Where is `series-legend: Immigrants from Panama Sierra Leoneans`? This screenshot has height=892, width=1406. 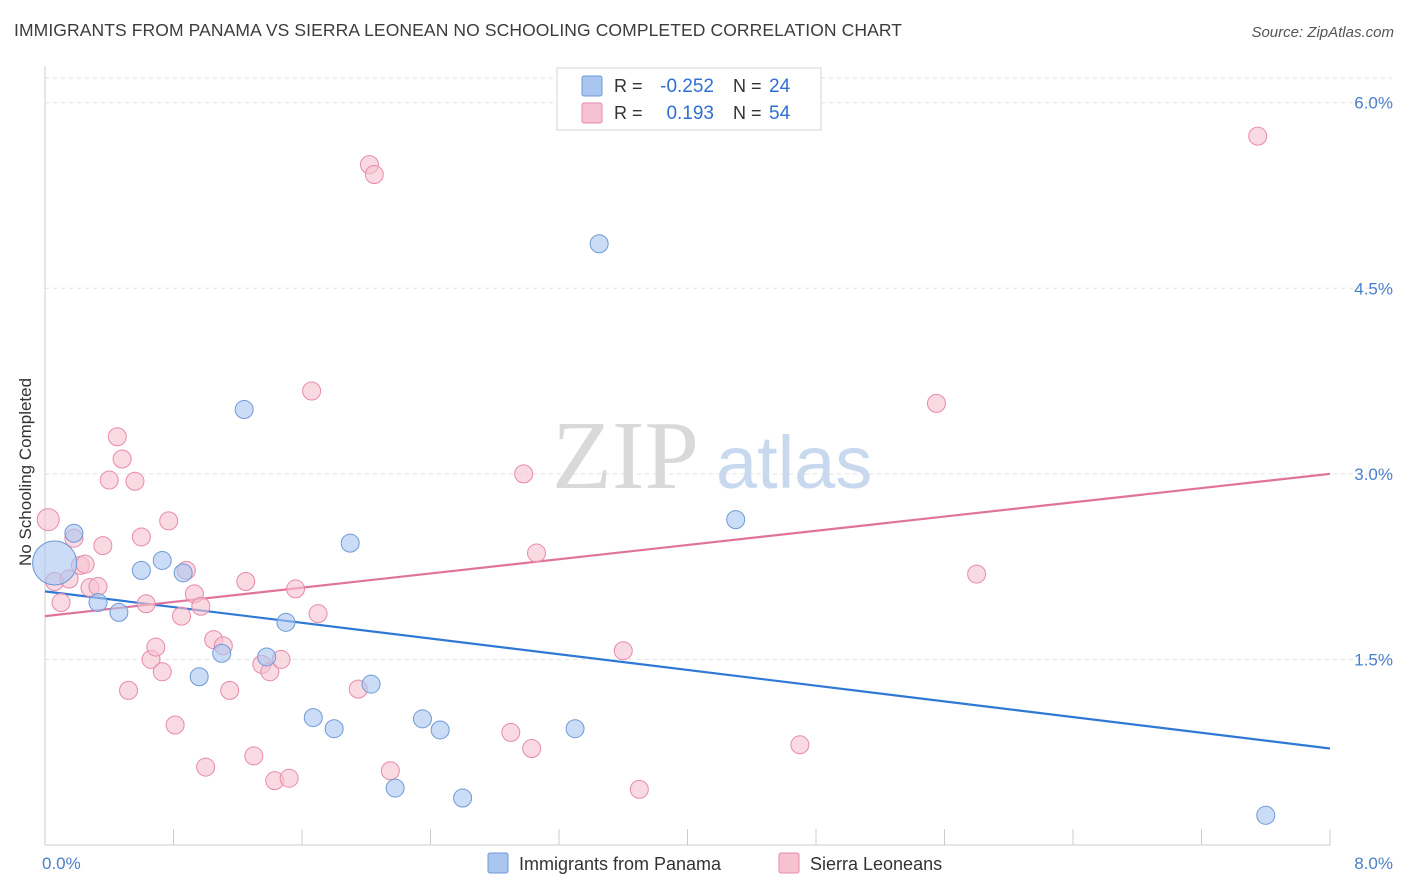 series-legend: Immigrants from Panama Sierra Leoneans is located at coordinates (714, 863).